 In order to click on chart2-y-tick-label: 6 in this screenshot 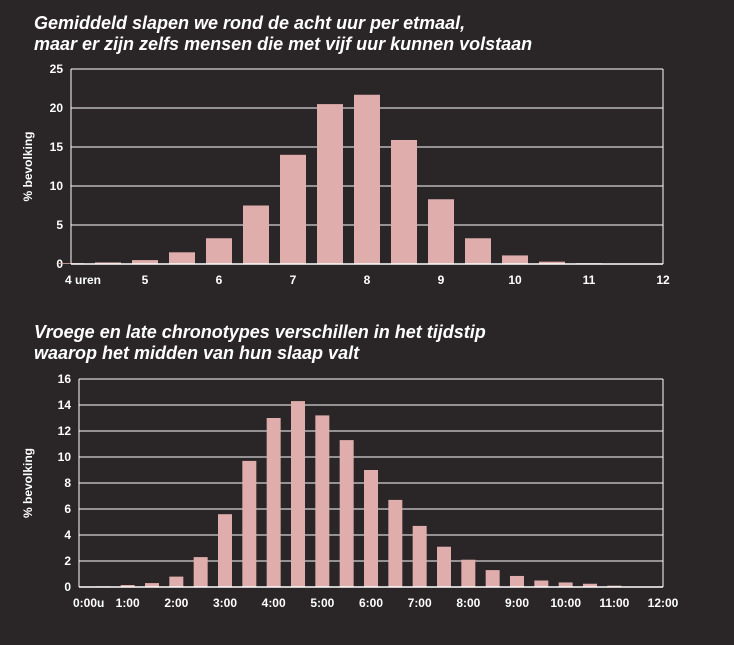, I will do `click(67, 509)`.